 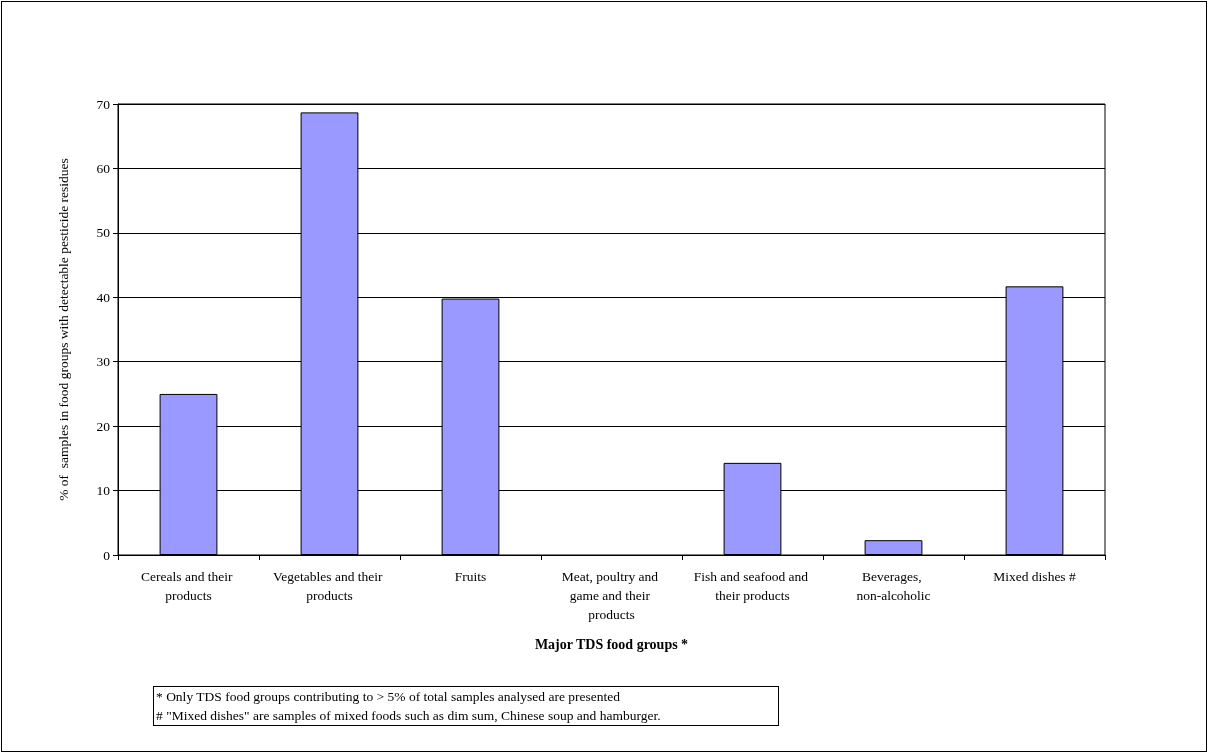 I want to click on y-tick-label: 50, so click(x=103, y=233).